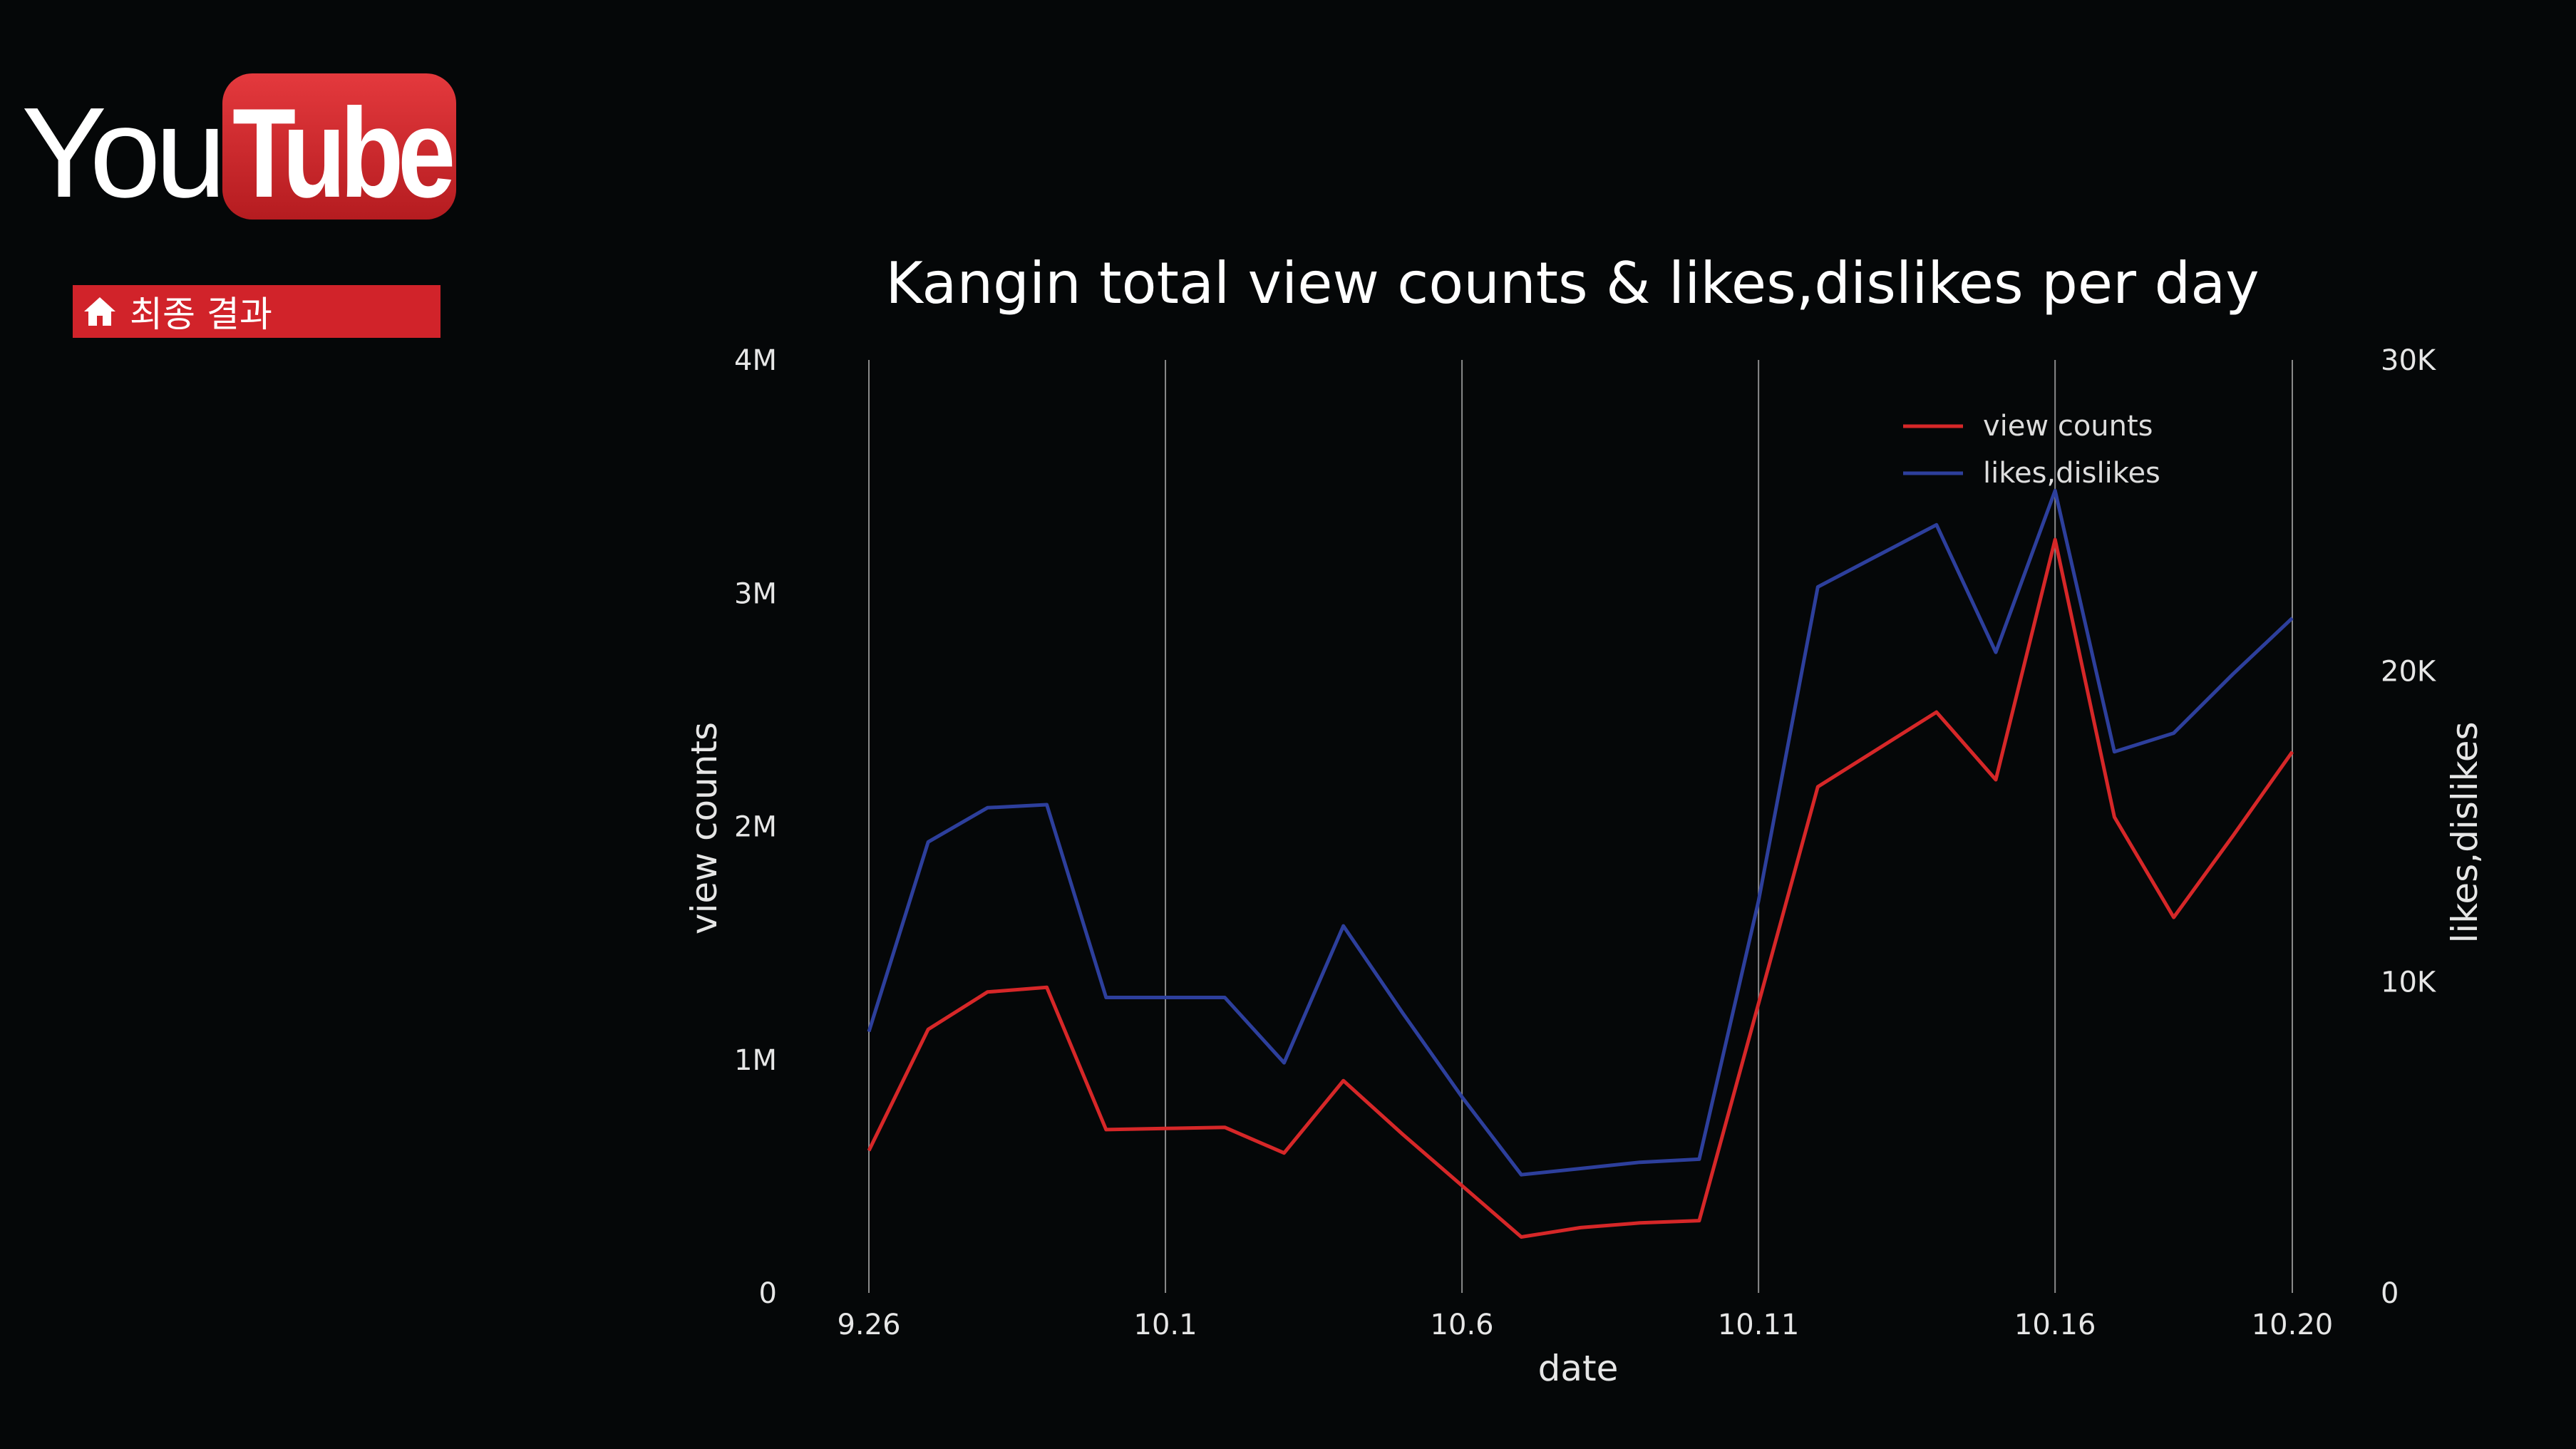 The width and height of the screenshot is (2576, 1449). Describe the element at coordinates (868, 1325) in the screenshot. I see `x-tick-label-9-26: 9.26` at that location.